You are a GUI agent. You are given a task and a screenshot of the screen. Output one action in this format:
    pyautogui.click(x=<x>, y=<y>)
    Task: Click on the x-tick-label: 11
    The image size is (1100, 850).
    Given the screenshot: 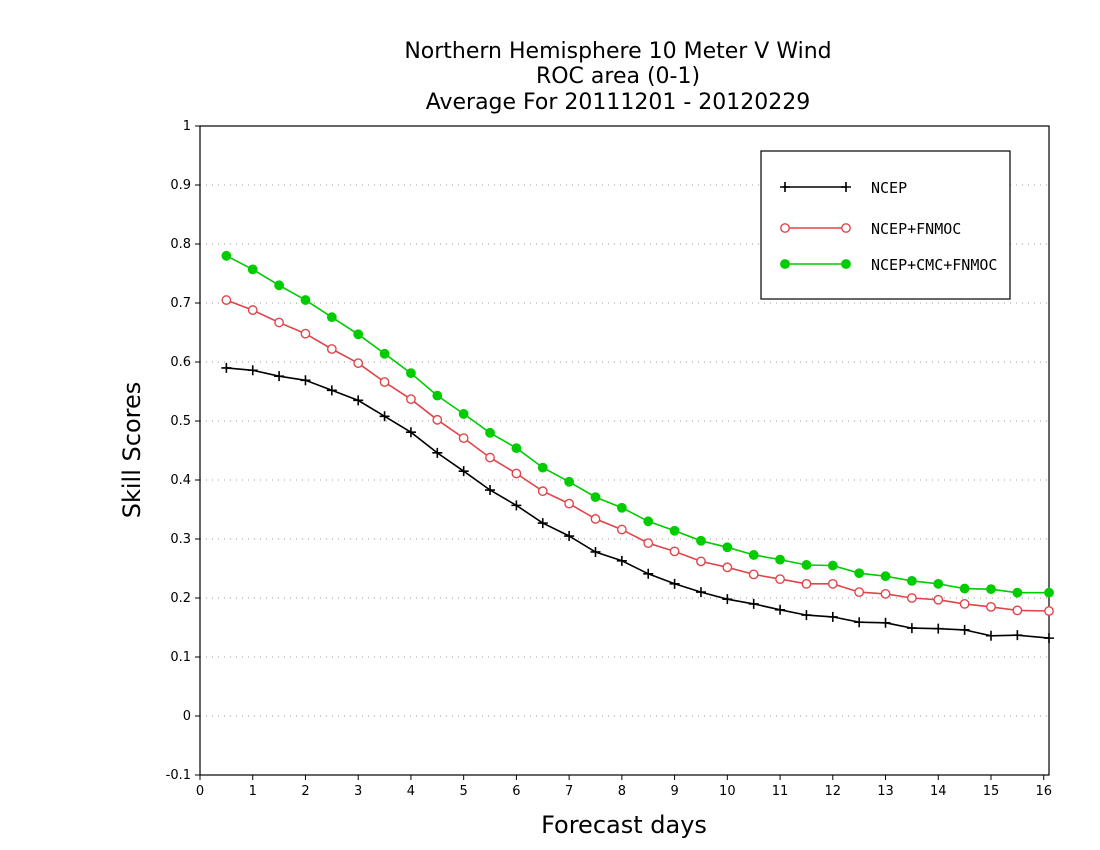 What is the action you would take?
    pyautogui.click(x=780, y=791)
    